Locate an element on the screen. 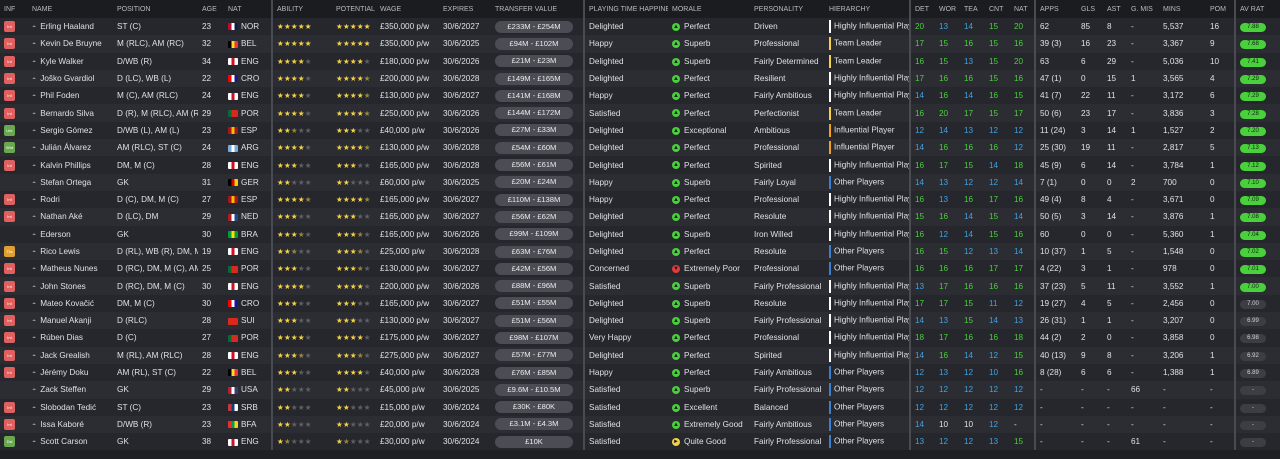 This screenshot has height=459, width=1280. player-name: Kyle Walker is located at coordinates (62, 61).